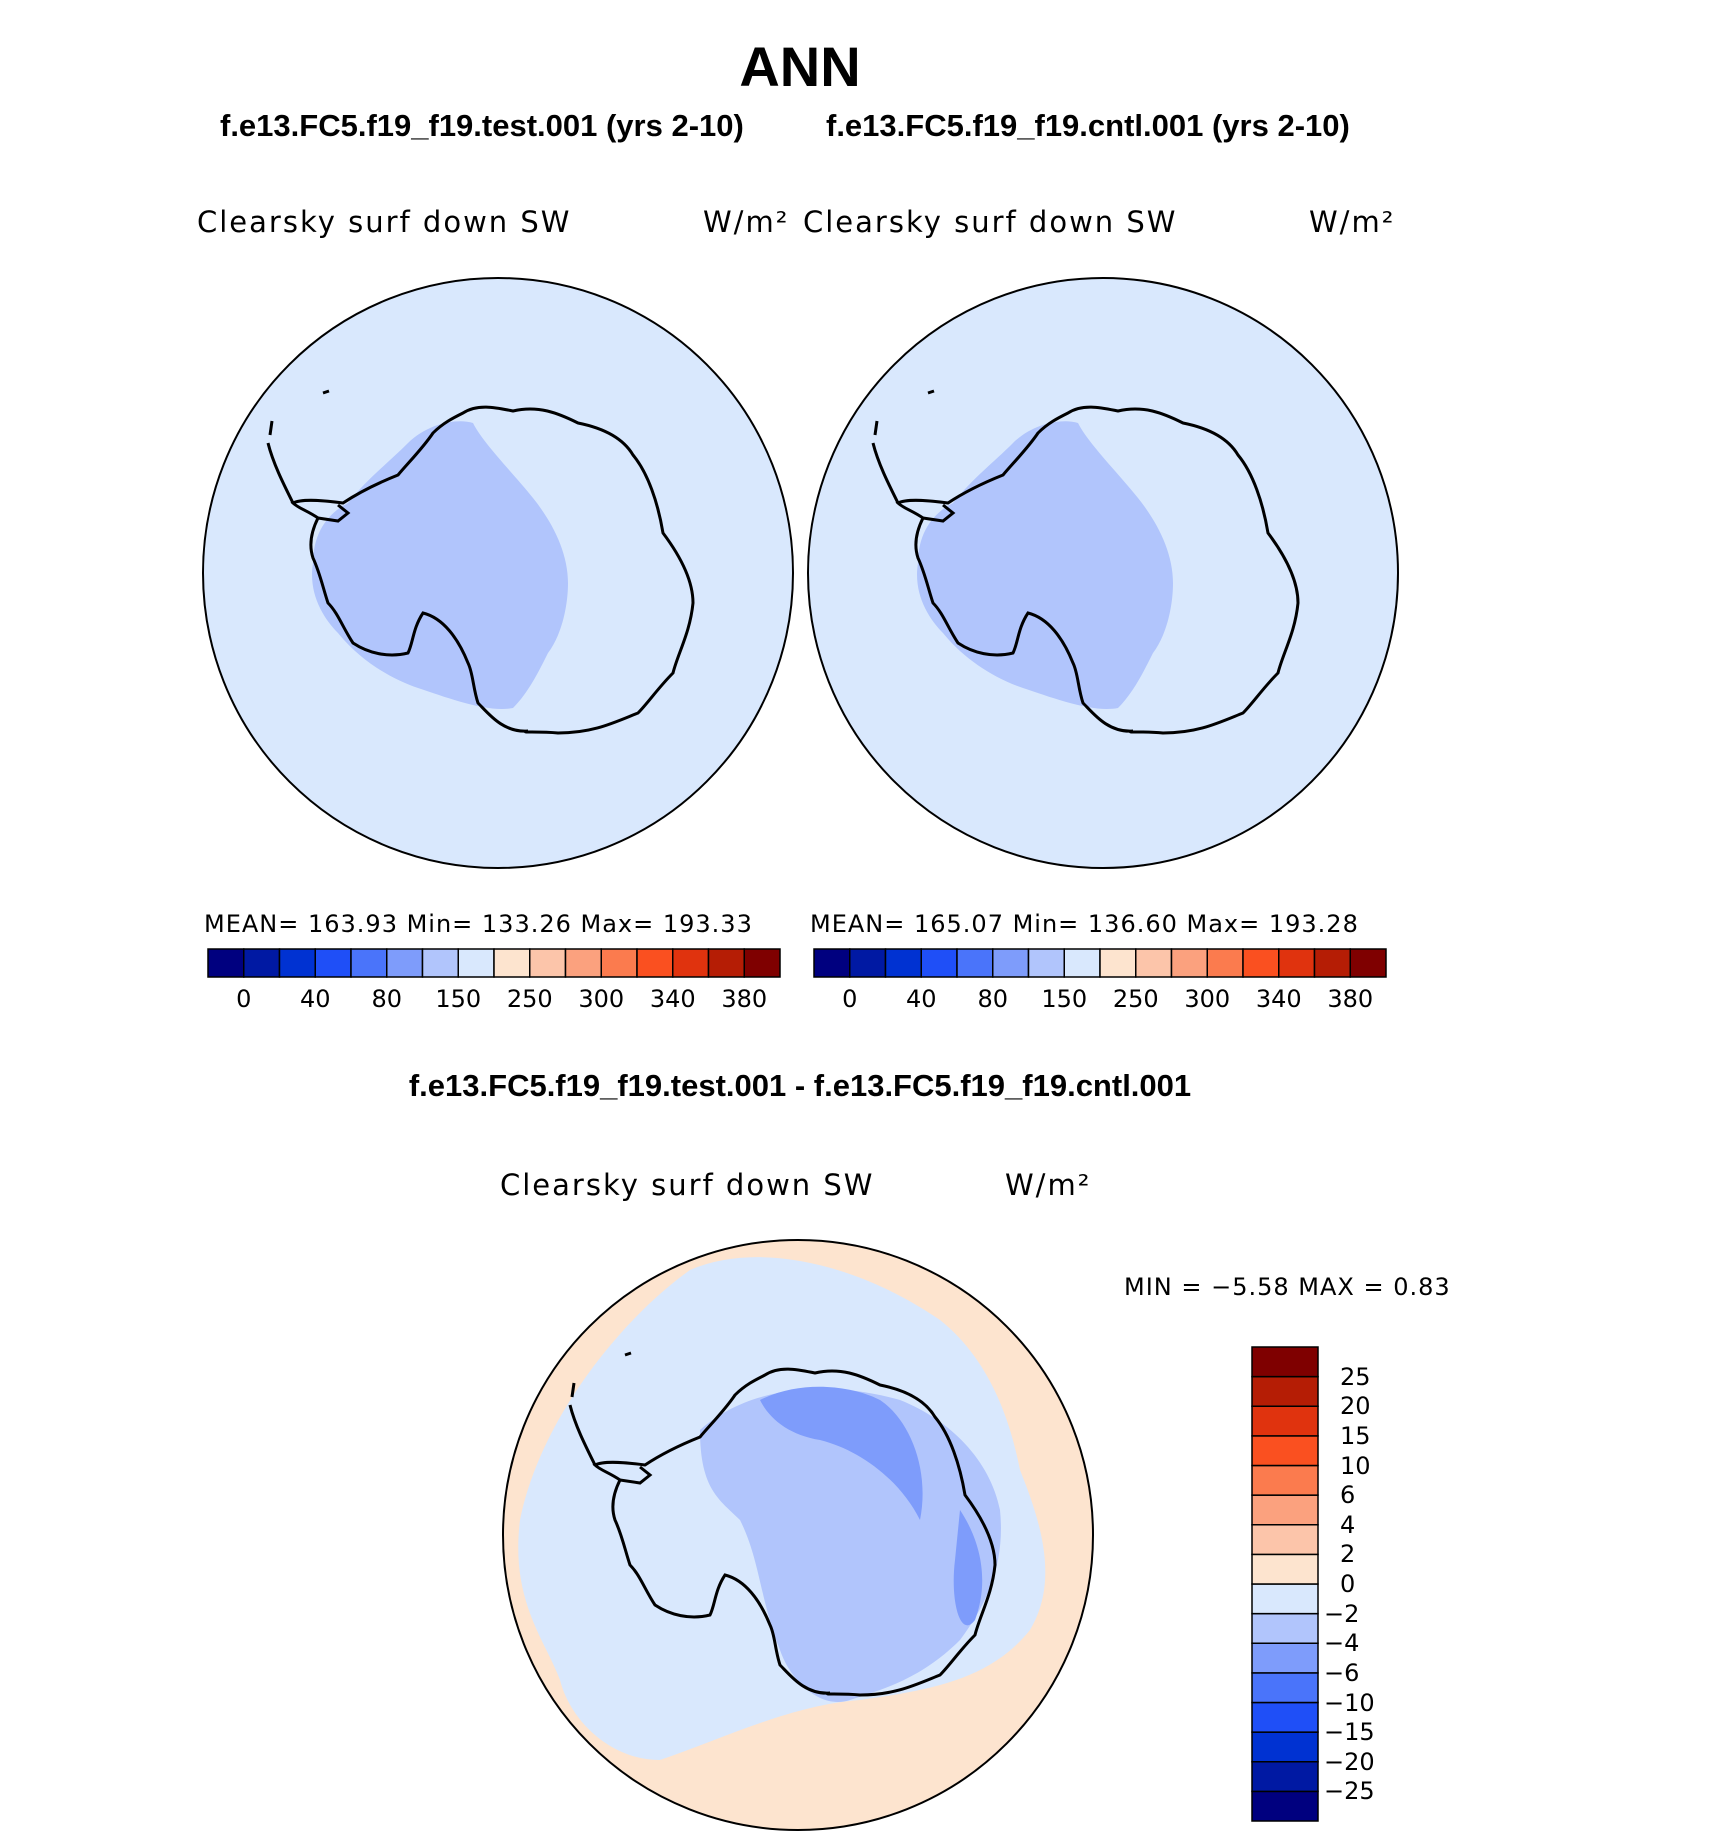 The image size is (1710, 1840). I want to click on test-case-title: f.e13.FC5.f19_f19.test.001 (yrs 2-10), so click(482, 125).